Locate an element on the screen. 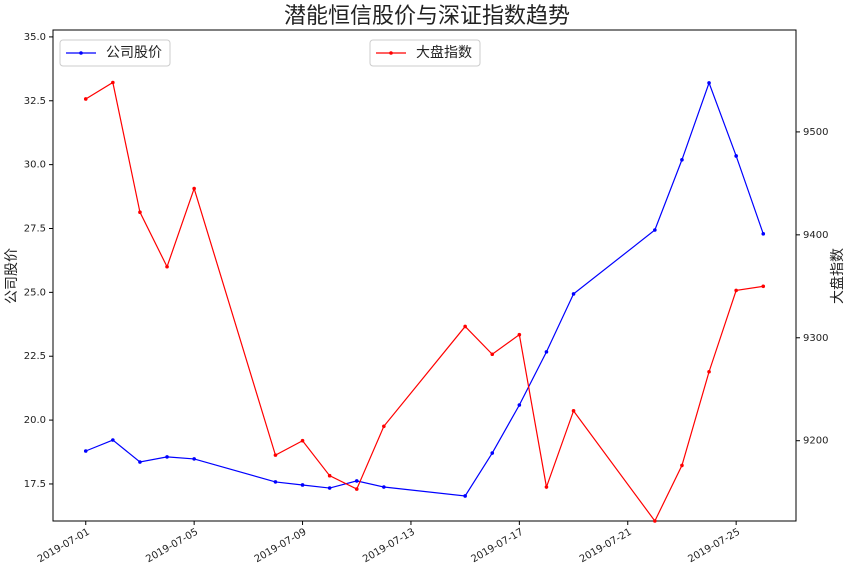 This screenshot has height=572, width=854. y2-tick-label: 9400 is located at coordinates (815, 235).